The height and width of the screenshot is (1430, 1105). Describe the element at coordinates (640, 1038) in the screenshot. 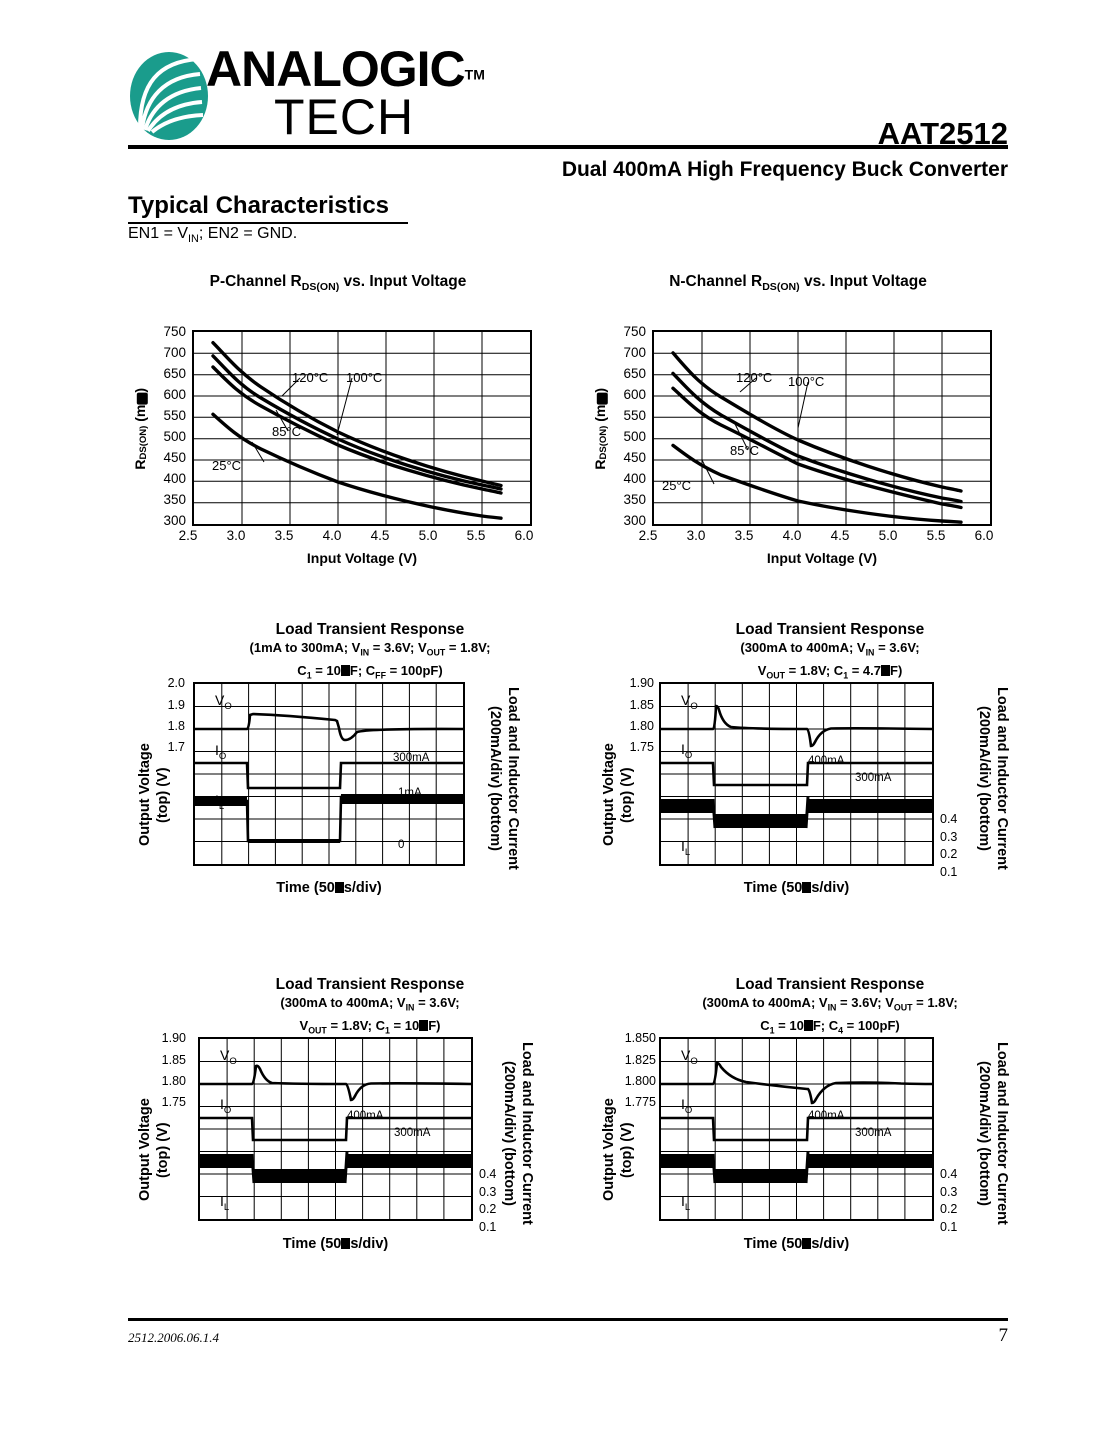

I see `y-tick: 1.850` at that location.